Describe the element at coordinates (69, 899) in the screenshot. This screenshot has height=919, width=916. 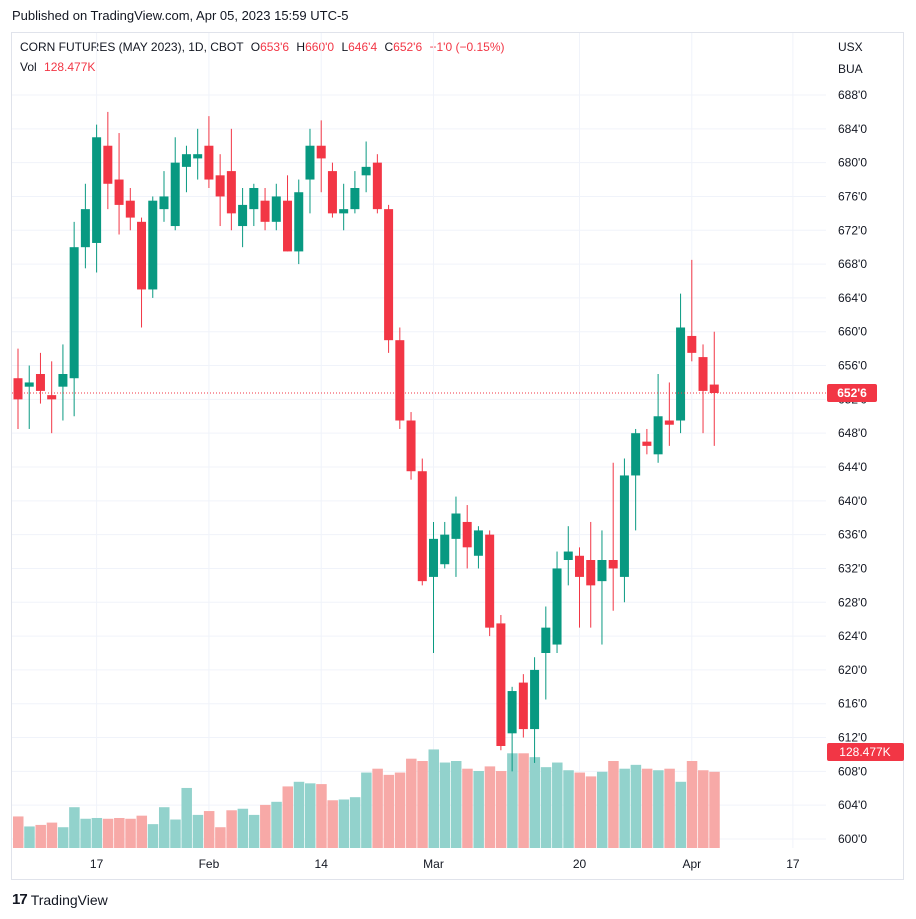
I see `brand-name: TradingView` at that location.